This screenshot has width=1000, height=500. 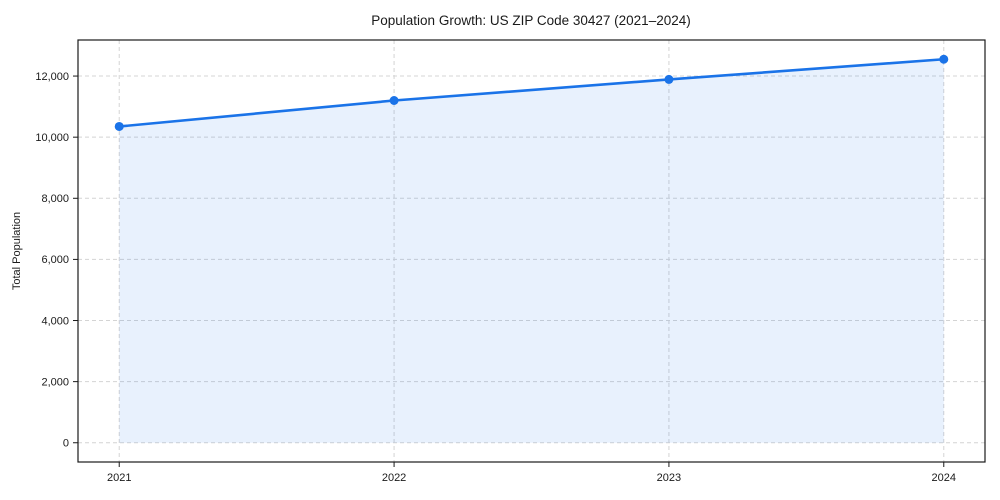 I want to click on y-tick-label: 12,000, so click(x=52, y=77).